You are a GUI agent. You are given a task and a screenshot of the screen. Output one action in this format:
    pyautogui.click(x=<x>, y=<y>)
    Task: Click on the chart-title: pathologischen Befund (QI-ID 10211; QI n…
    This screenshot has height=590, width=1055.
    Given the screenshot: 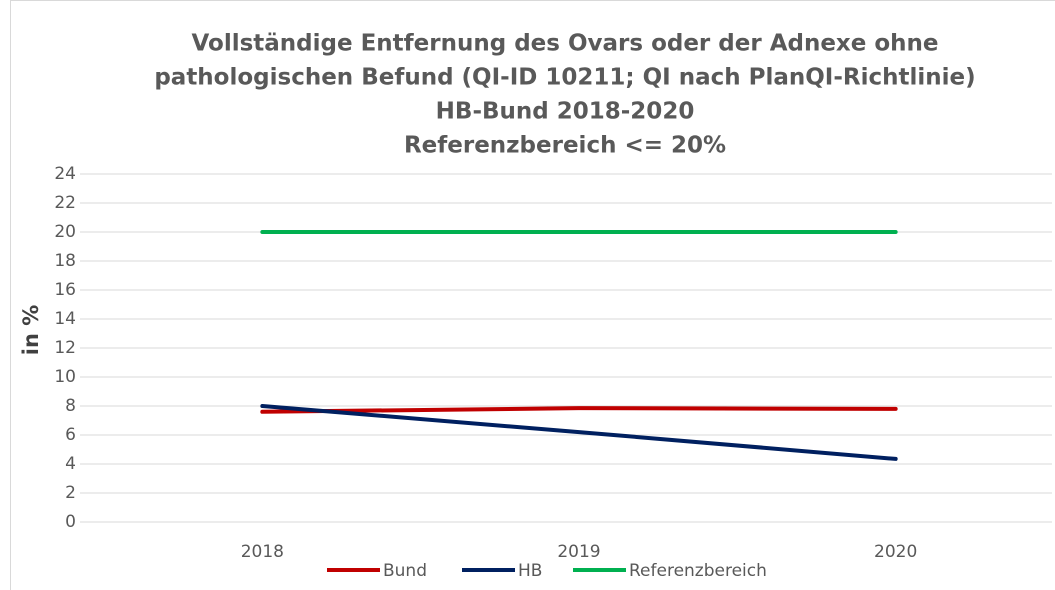 What is the action you would take?
    pyautogui.click(x=564, y=78)
    